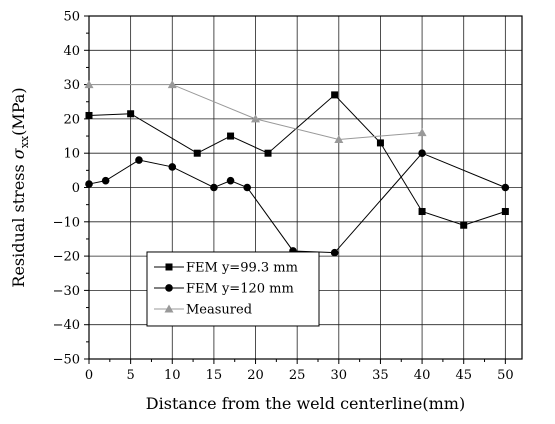 The image size is (555, 424). Describe the element at coordinates (71, 119) in the screenshot. I see `y-tick-label: 20` at that location.